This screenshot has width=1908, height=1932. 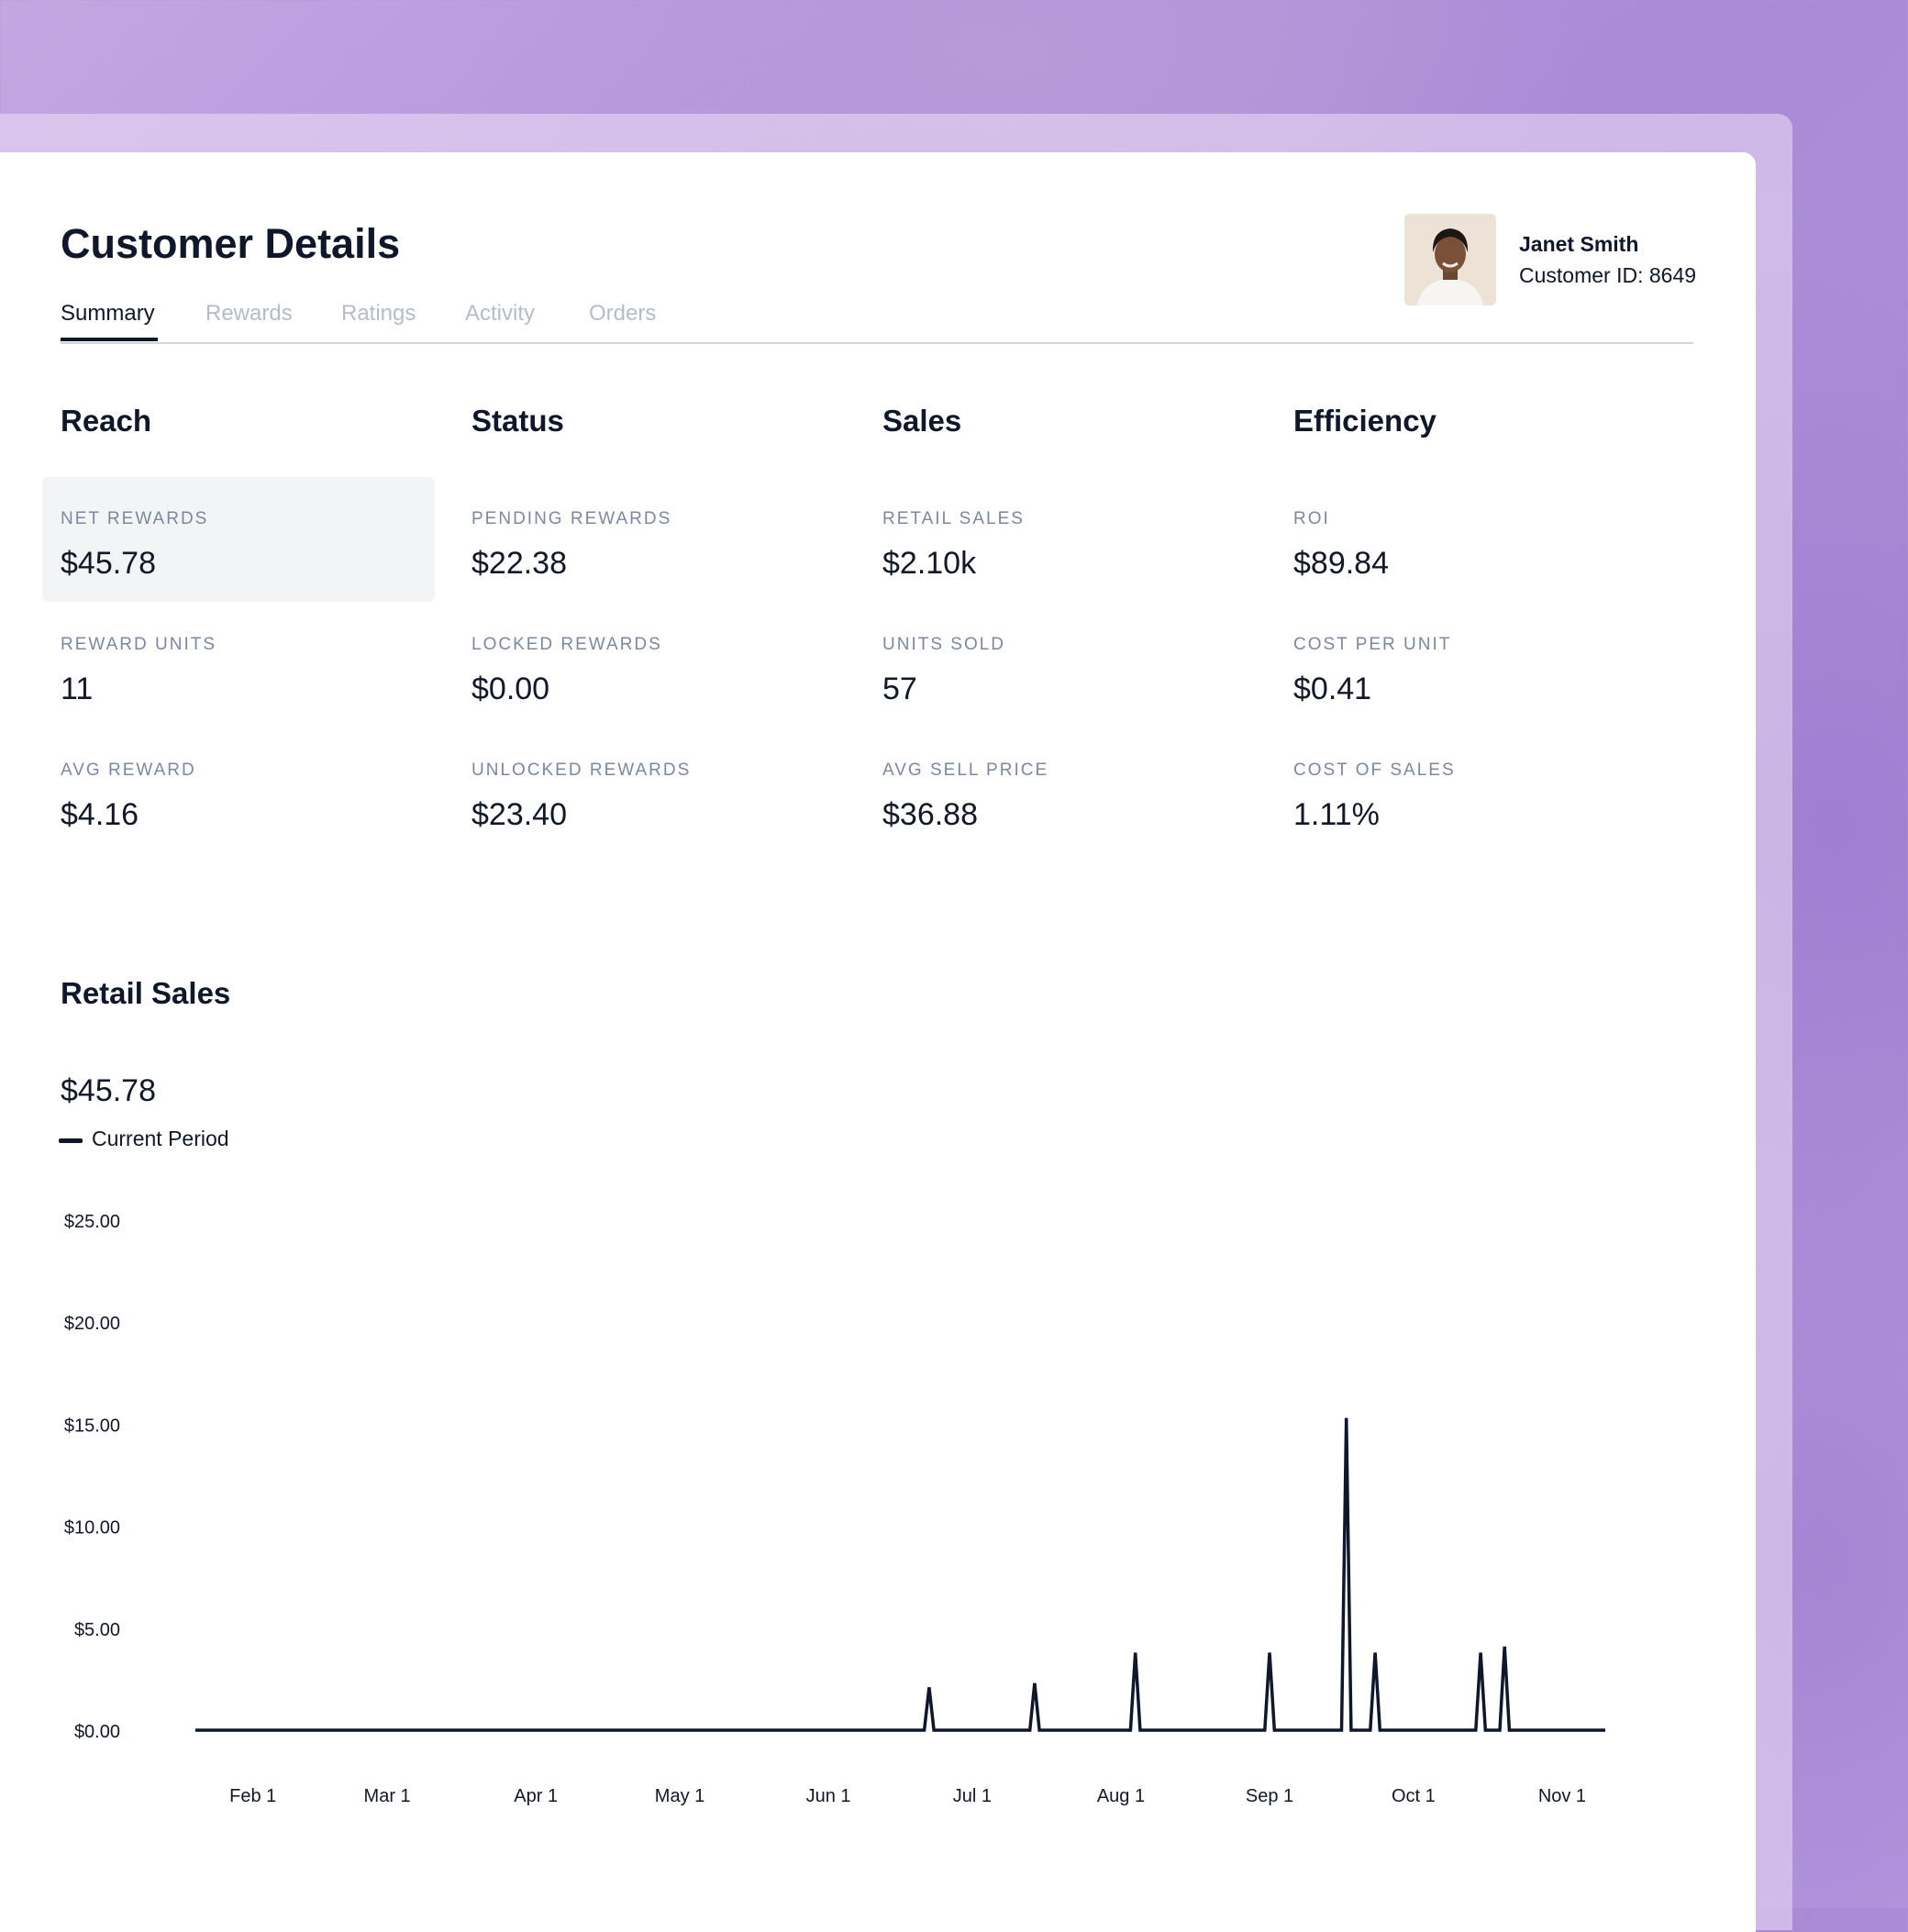 What do you see at coordinates (1481, 790) in the screenshot?
I see `metric-cost-of-sales: COST OF SALES 1.11%` at bounding box center [1481, 790].